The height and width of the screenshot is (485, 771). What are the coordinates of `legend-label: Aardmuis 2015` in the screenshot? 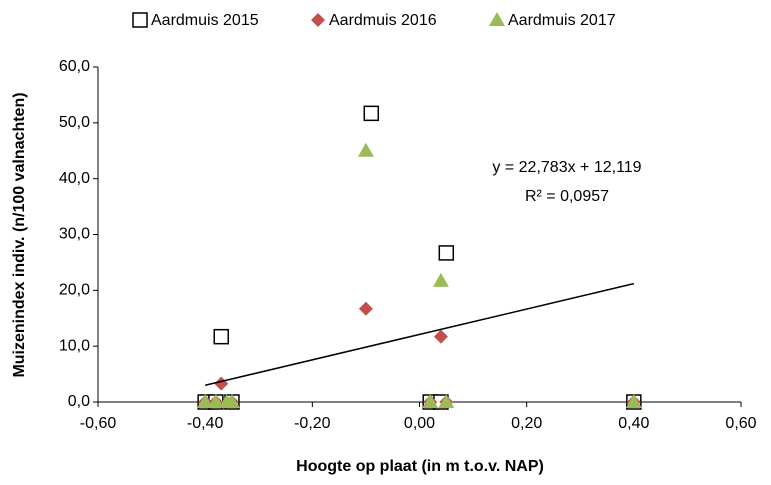 It's located at (205, 20).